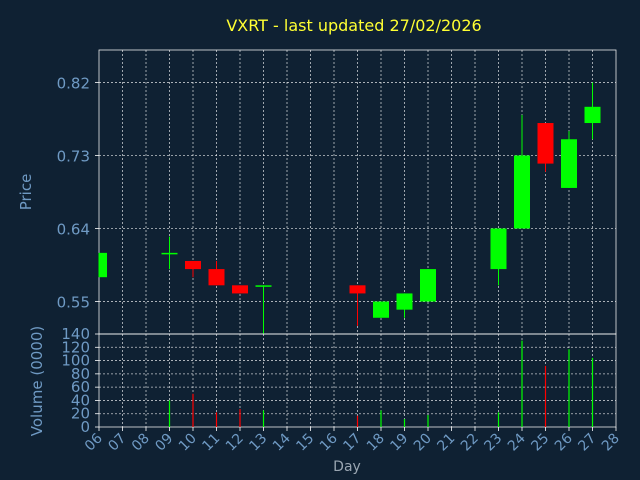 Image resolution: width=640 pixels, height=480 pixels. Describe the element at coordinates (282, 442) in the screenshot. I see `x-tick-label: 14` at that location.